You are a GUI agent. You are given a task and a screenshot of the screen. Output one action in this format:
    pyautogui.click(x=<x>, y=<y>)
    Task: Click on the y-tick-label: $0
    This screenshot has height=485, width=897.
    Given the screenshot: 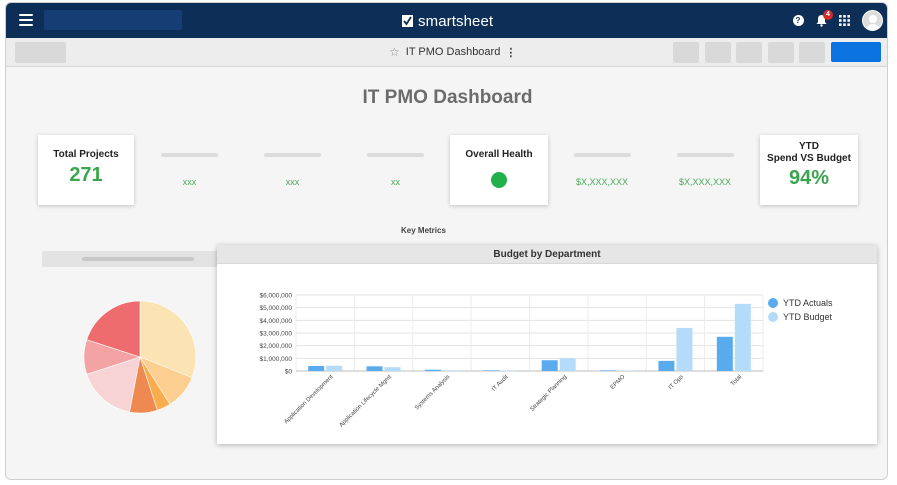 What is the action you would take?
    pyautogui.click(x=289, y=372)
    